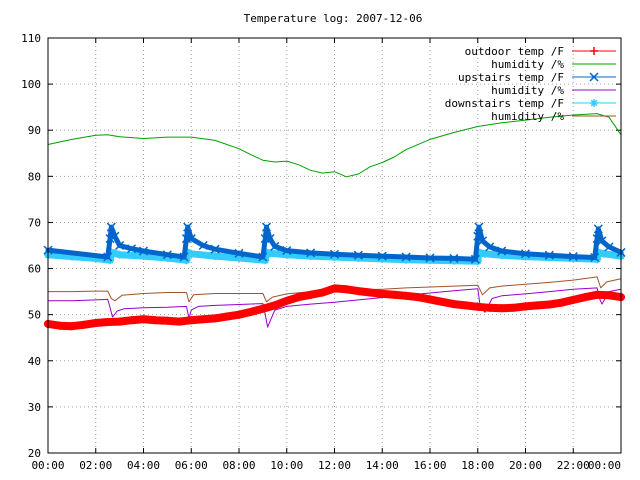 This screenshot has height=480, width=640. I want to click on legend-label: outdoor temp /F, so click(514, 51).